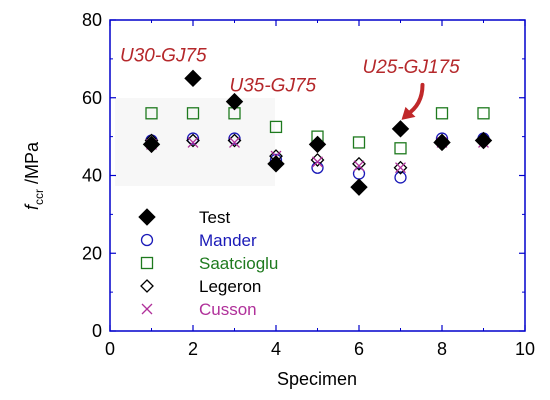  I want to click on annotation-u30-gj75: U30-GJ75, so click(163, 55).